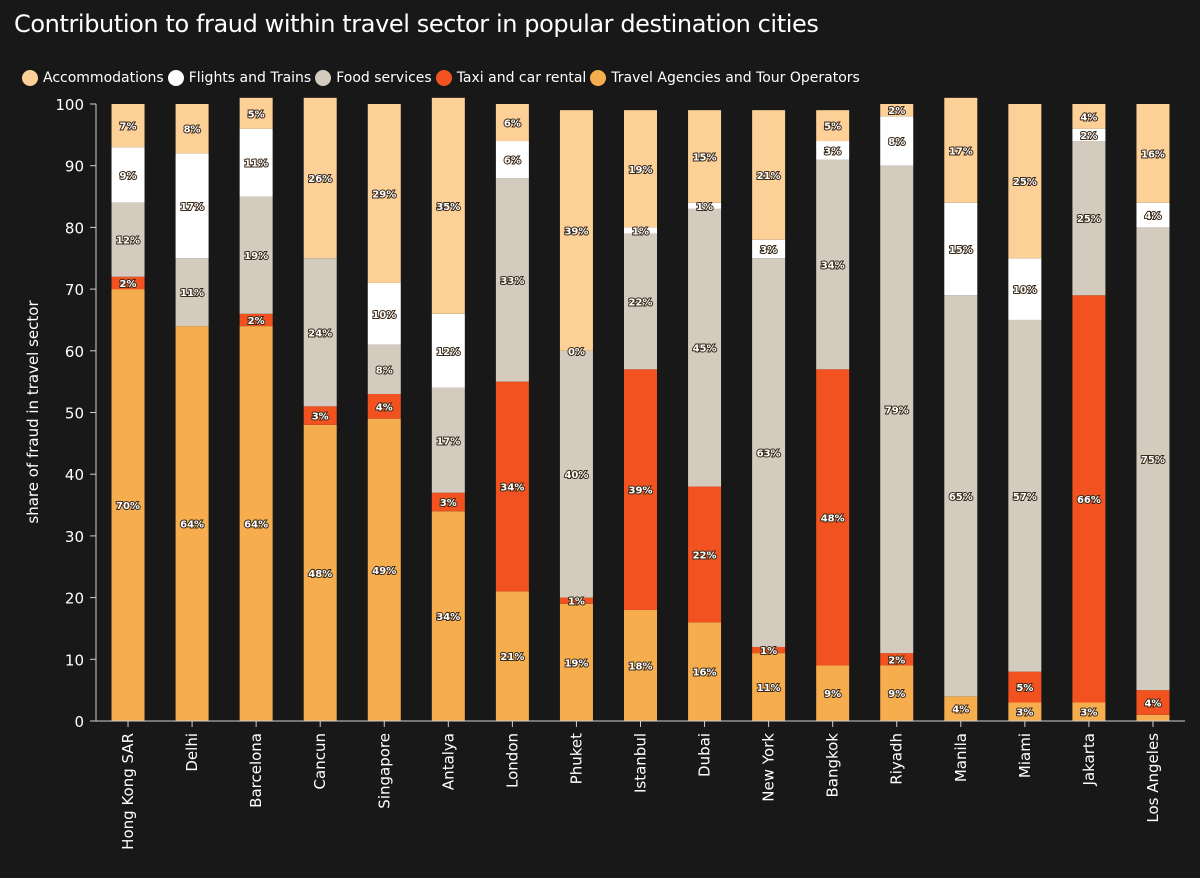 The image size is (1200, 878). Describe the element at coordinates (448, 502) in the screenshot. I see `bar-segment-antalya-taxi-and-car-rental` at that location.